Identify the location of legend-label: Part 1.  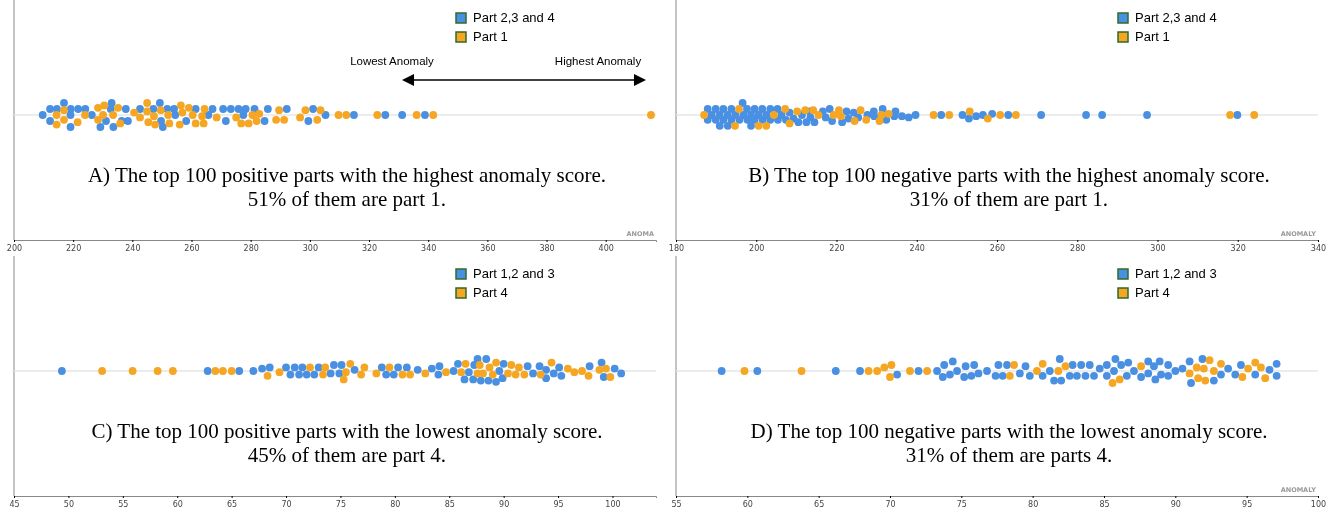
(1152, 36).